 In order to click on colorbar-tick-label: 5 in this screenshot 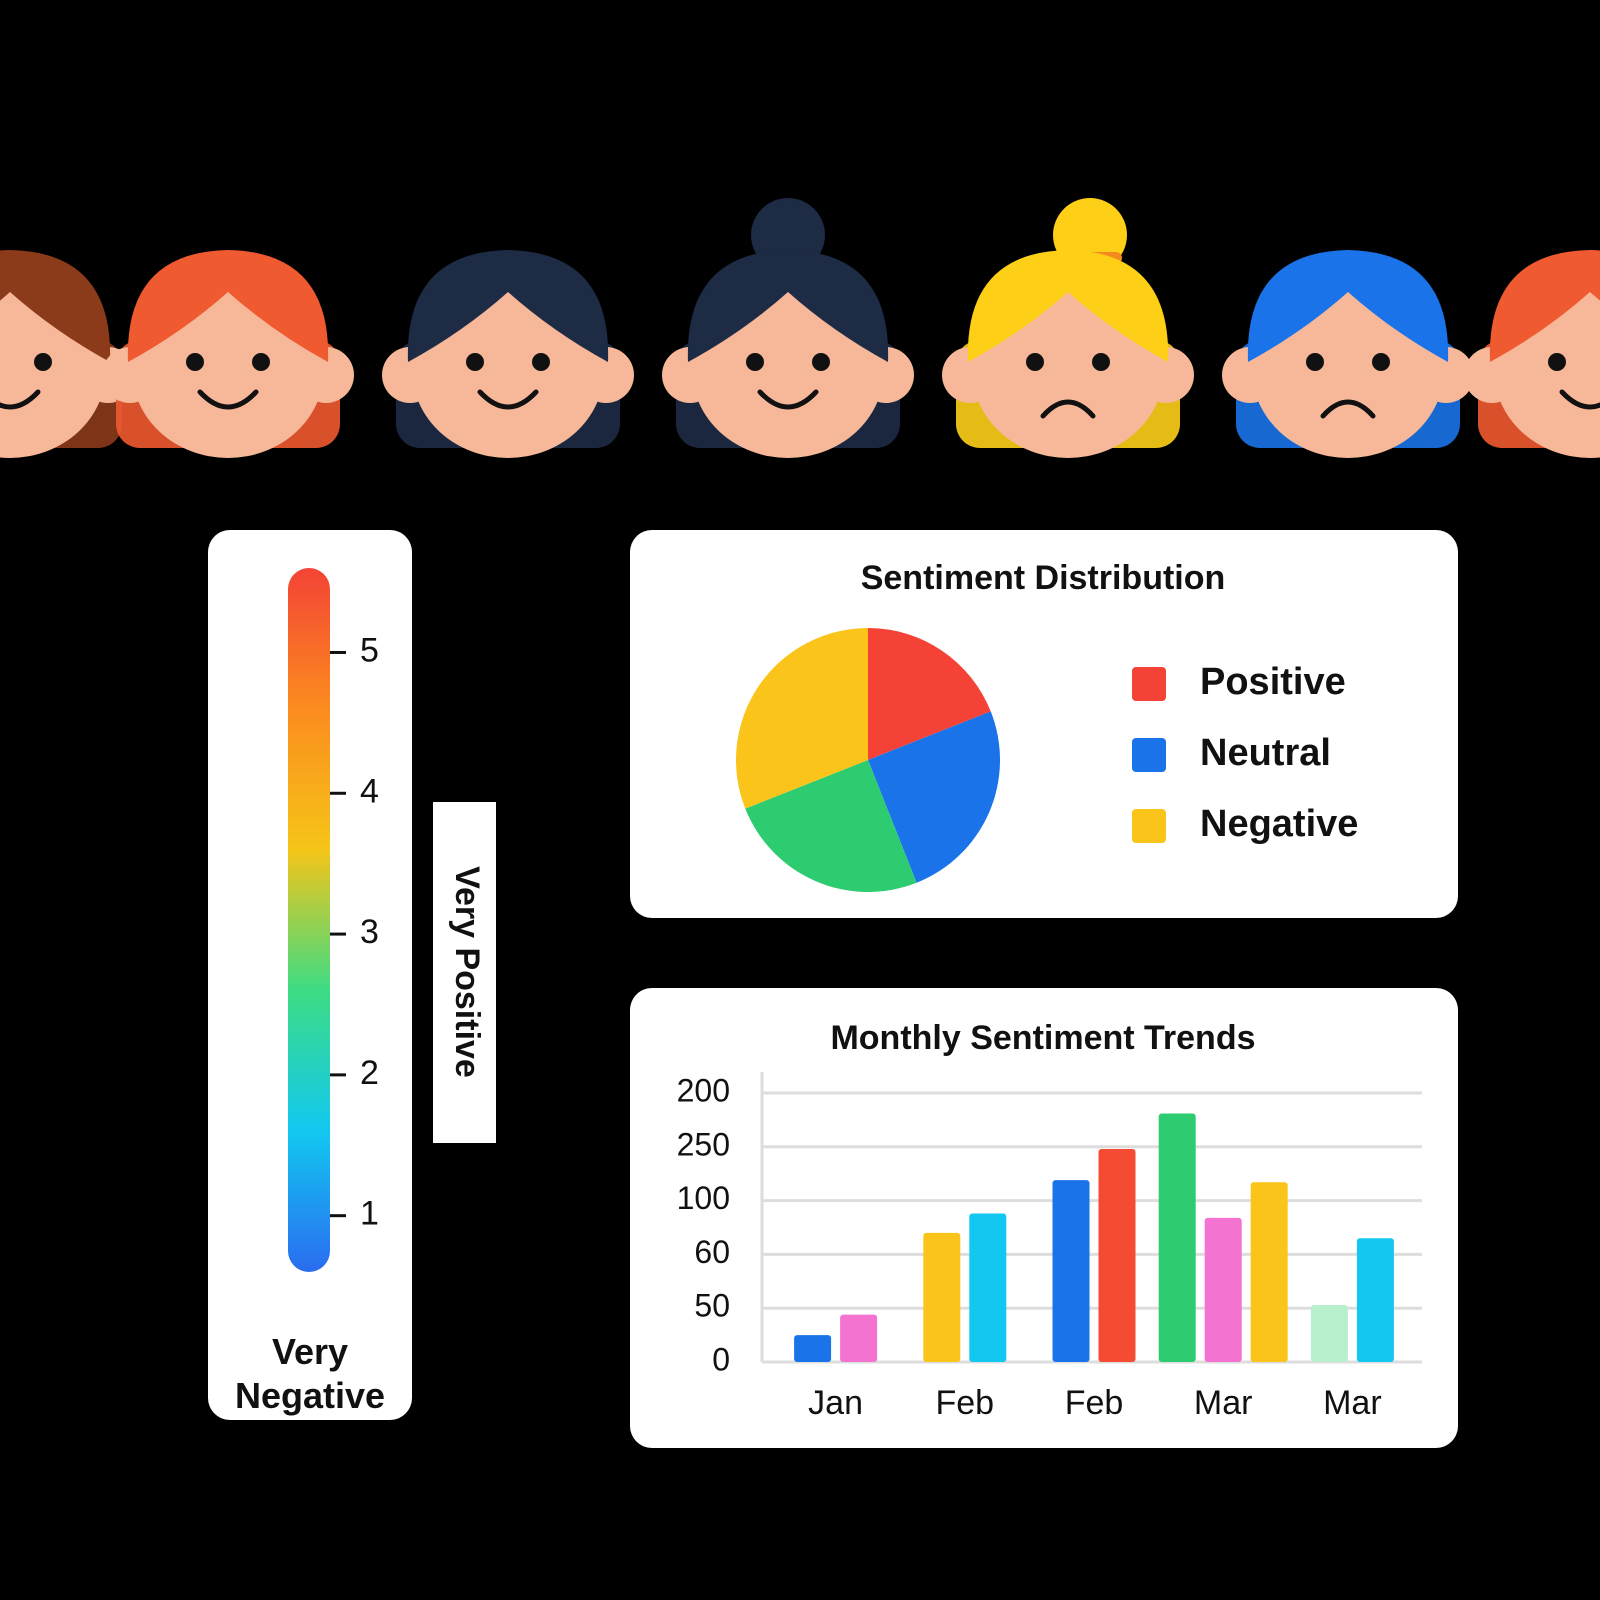, I will do `click(369, 650)`.